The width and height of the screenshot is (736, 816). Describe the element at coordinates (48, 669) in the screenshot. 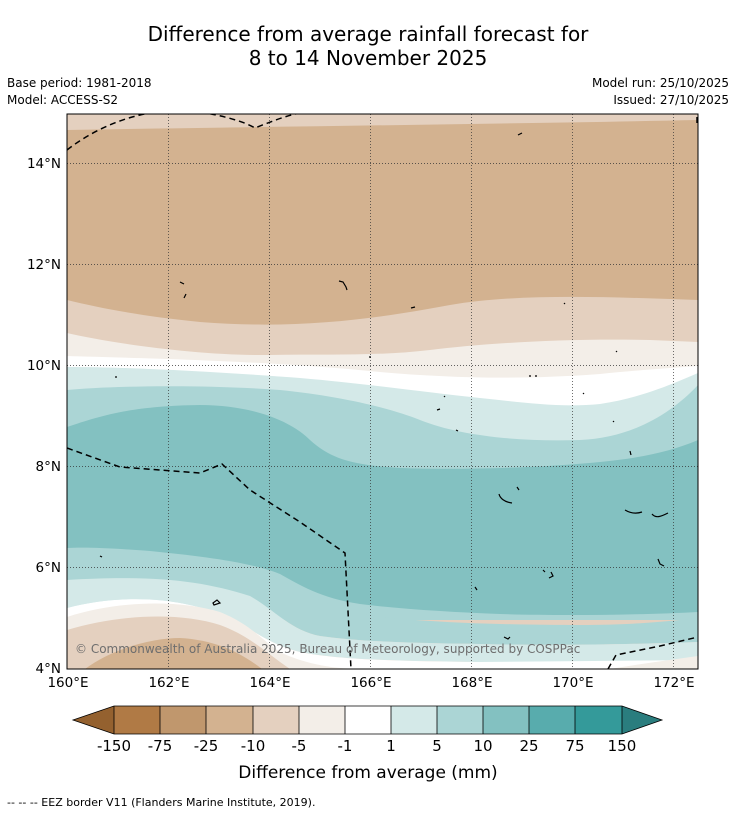

I see `lat-label-4n: 4°N` at that location.